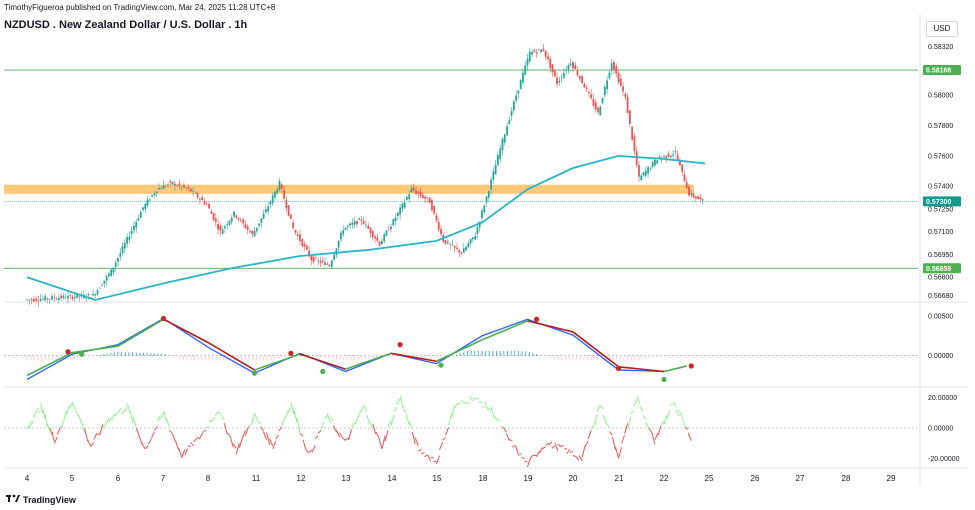 This screenshot has height=510, width=975. Describe the element at coordinates (942, 29) in the screenshot. I see `currency-button: USD` at that location.